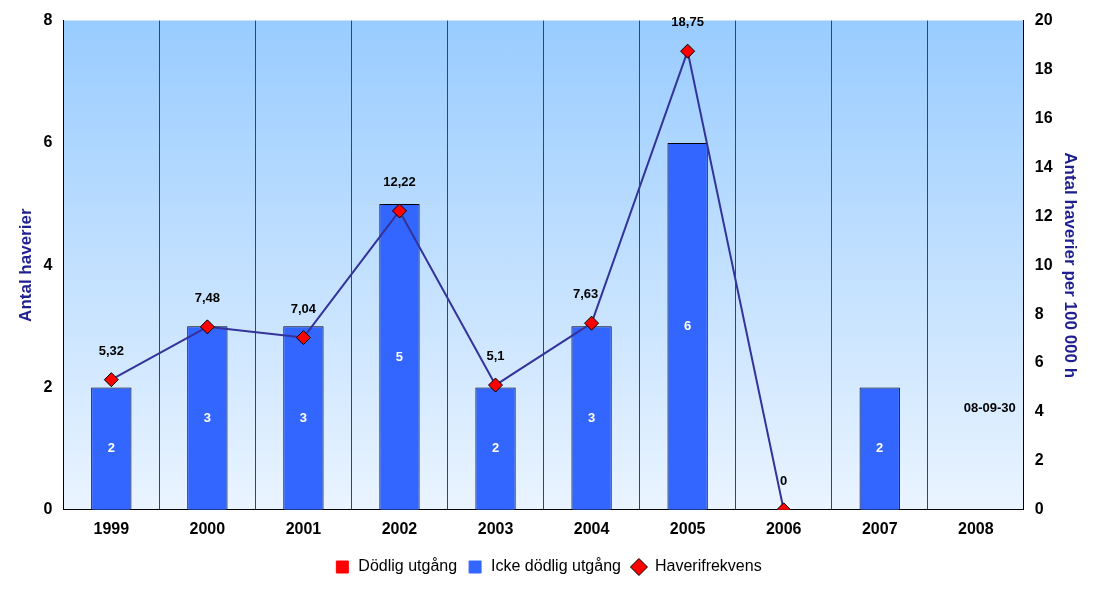 This screenshot has width=1096, height=593. I want to click on y2-tick-label: 12, so click(1043, 215).